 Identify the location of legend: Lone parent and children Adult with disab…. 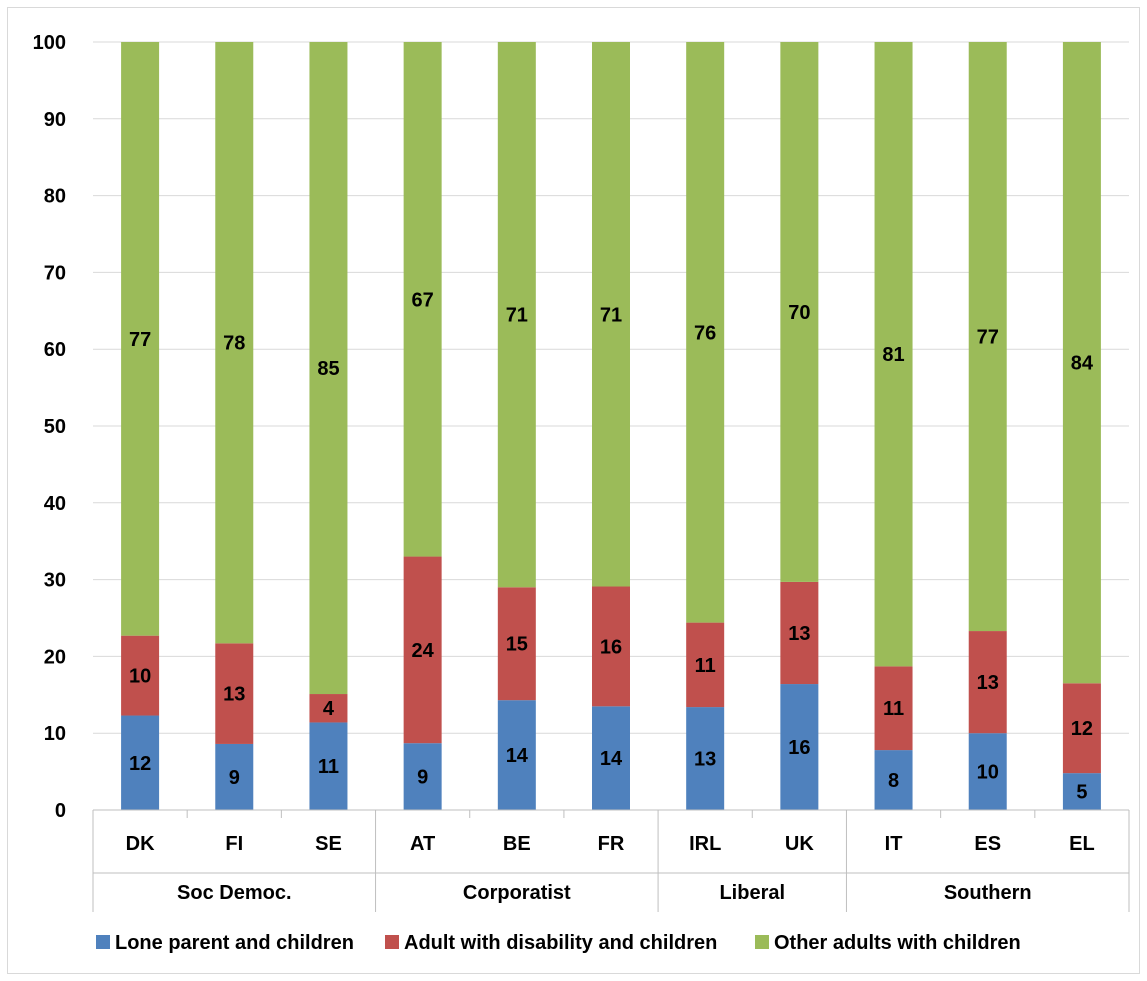
(558, 943).